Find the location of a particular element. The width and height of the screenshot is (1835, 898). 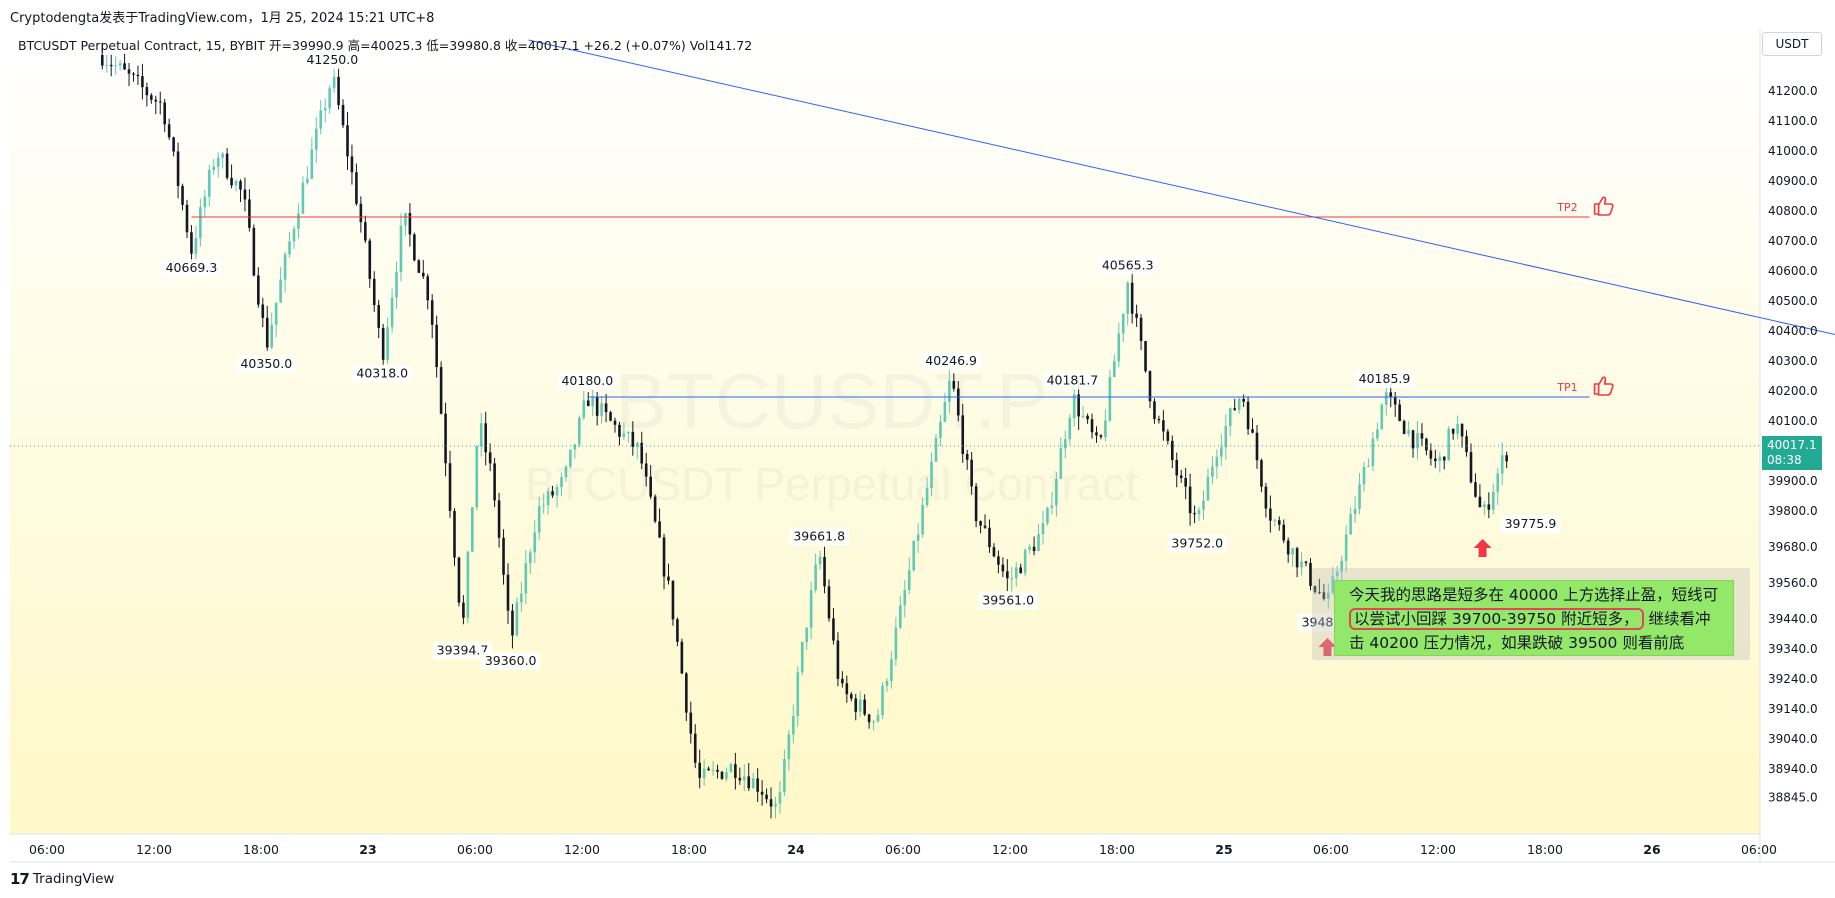

arrow-up-icon is located at coordinates (1482, 548).